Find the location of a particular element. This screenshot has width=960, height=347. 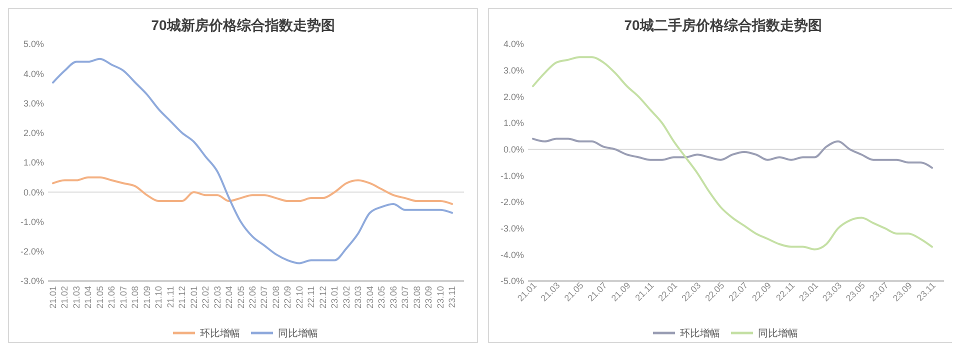

y-tick-label: -4.0% is located at coordinates (512, 255).